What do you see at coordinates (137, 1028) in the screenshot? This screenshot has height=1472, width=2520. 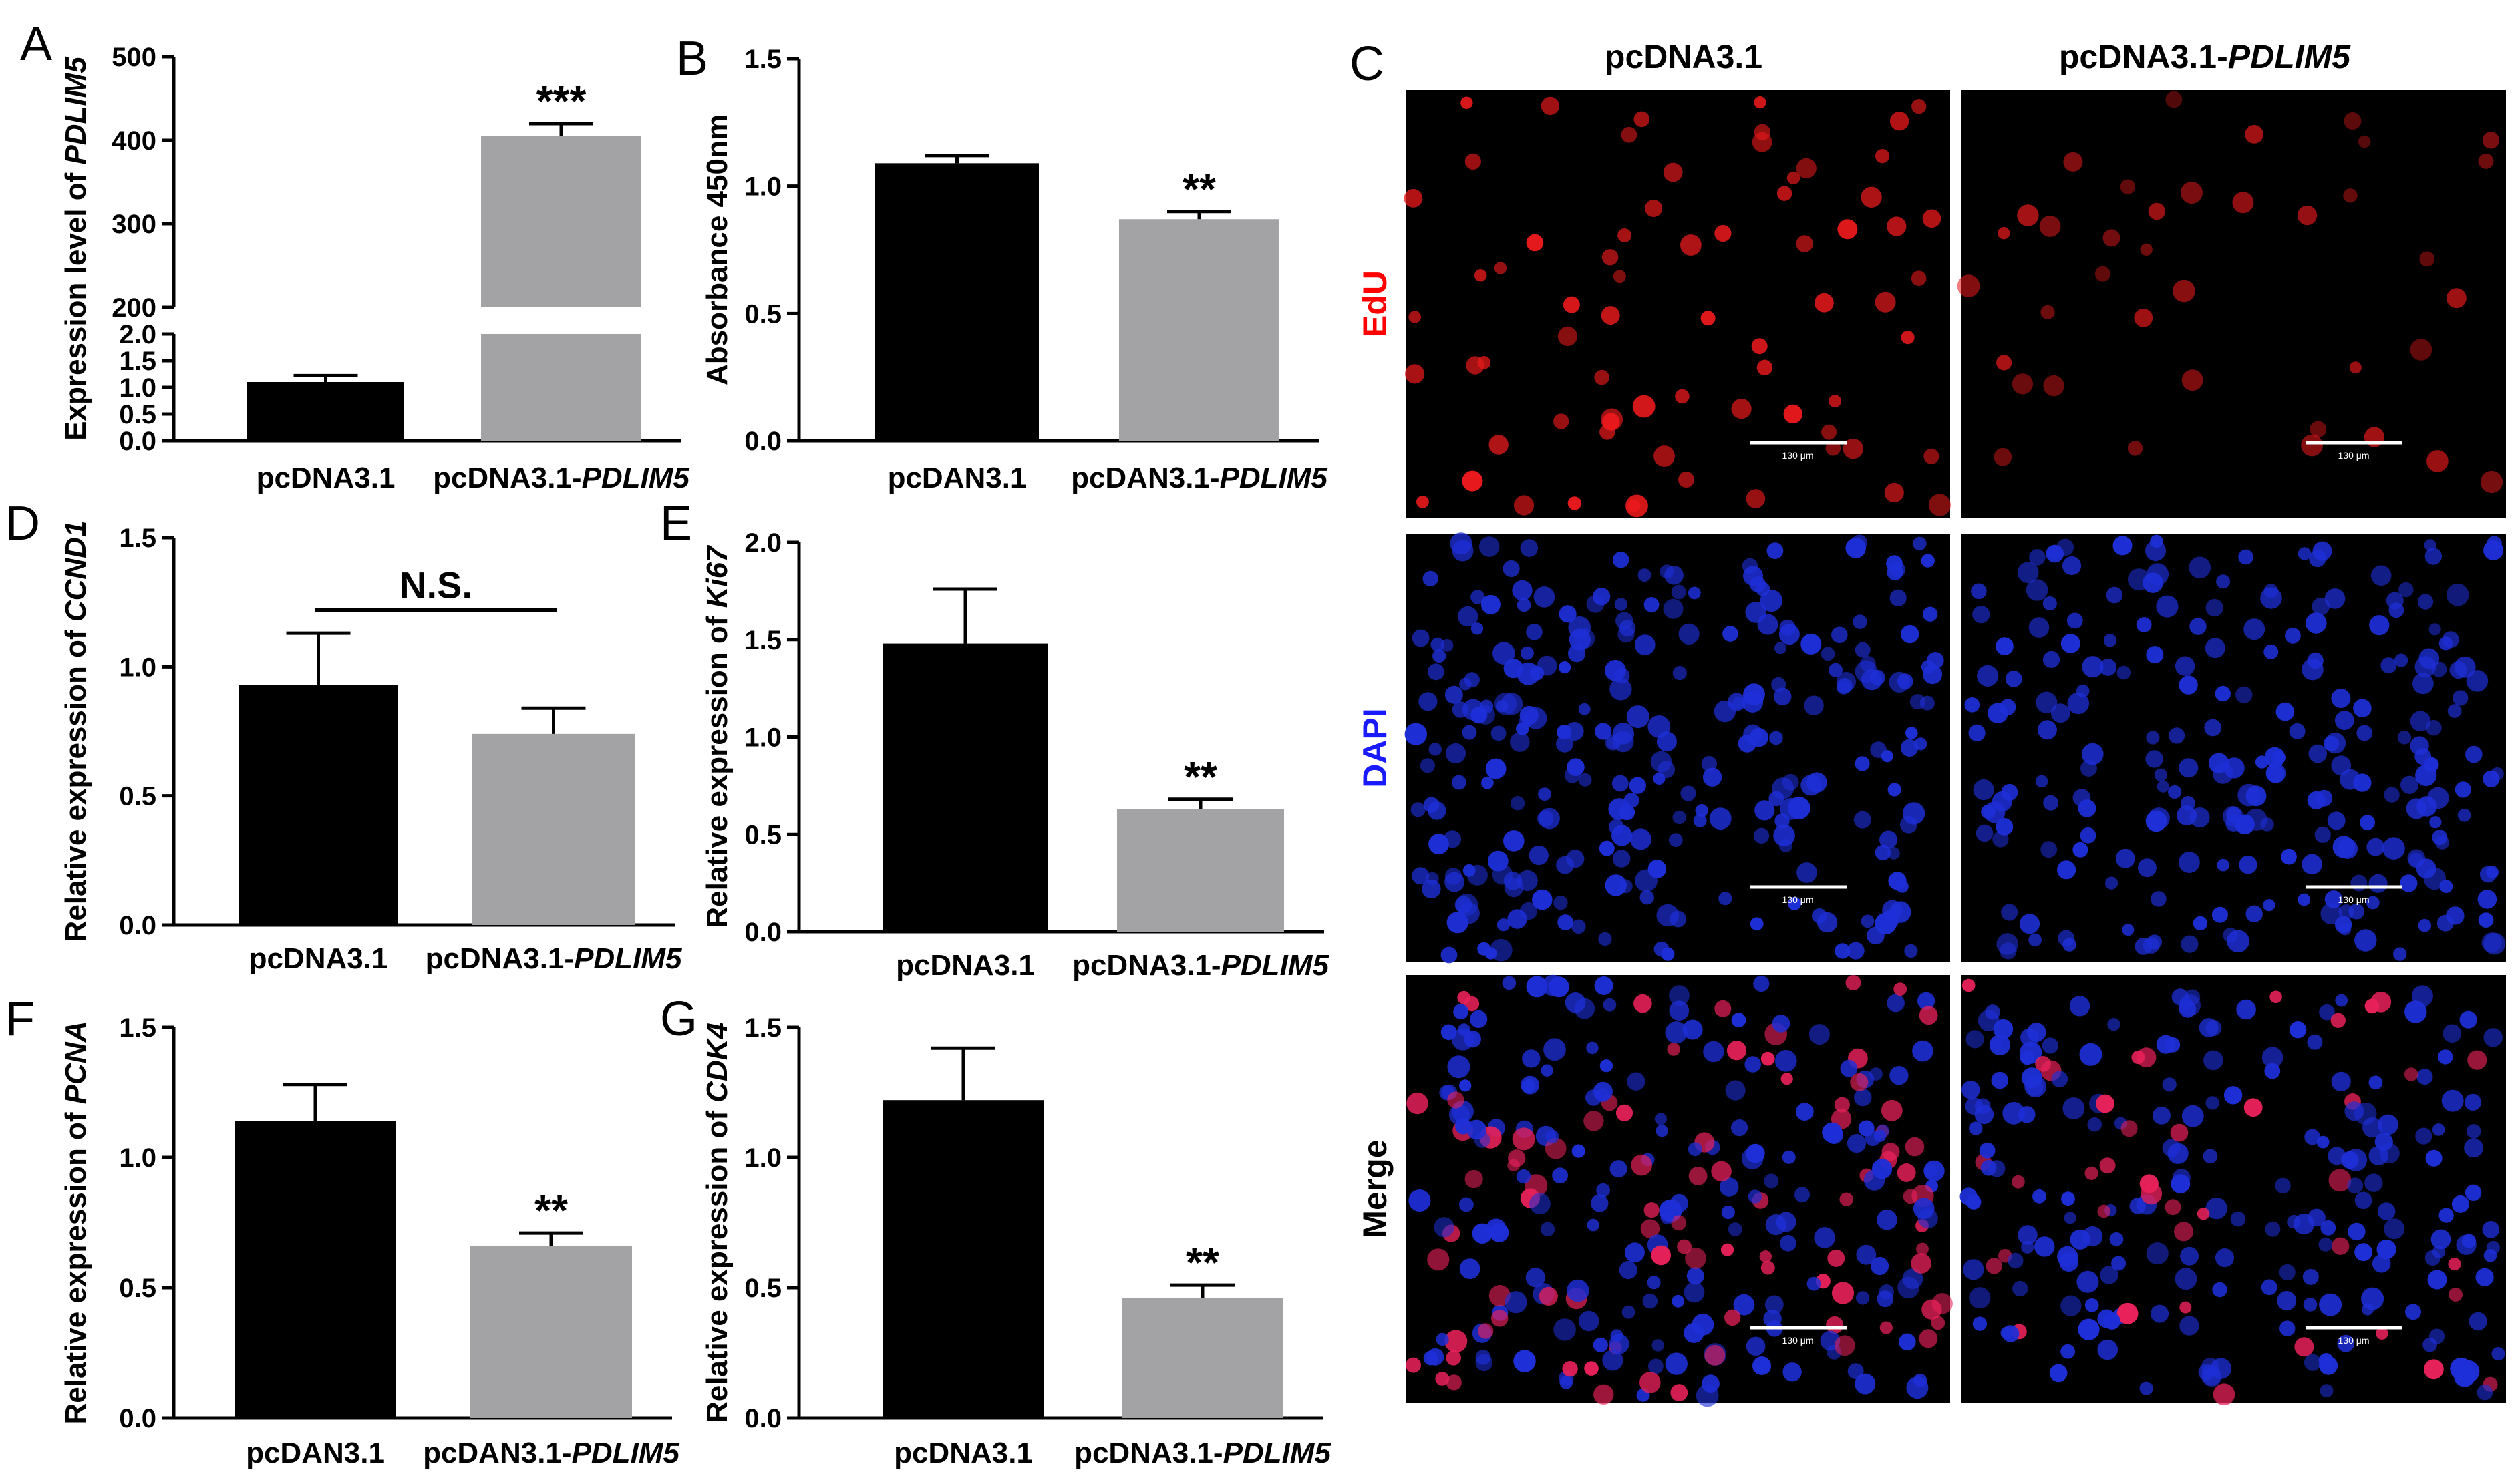 I see `y-tick-label: 1.5` at bounding box center [137, 1028].